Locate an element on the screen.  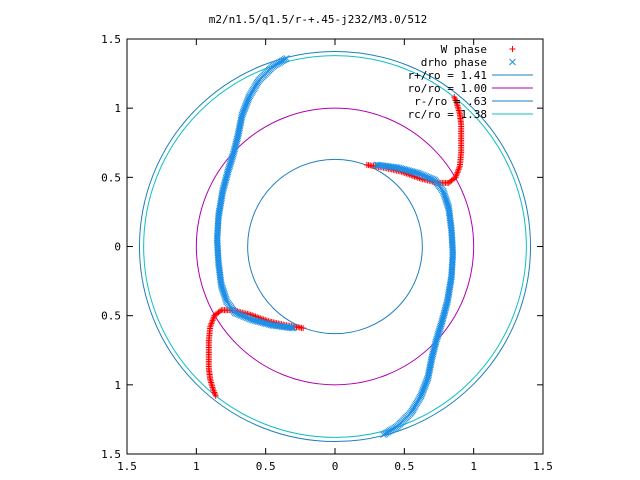
legend-label: r+/ro = 1.41 is located at coordinates (447, 75).